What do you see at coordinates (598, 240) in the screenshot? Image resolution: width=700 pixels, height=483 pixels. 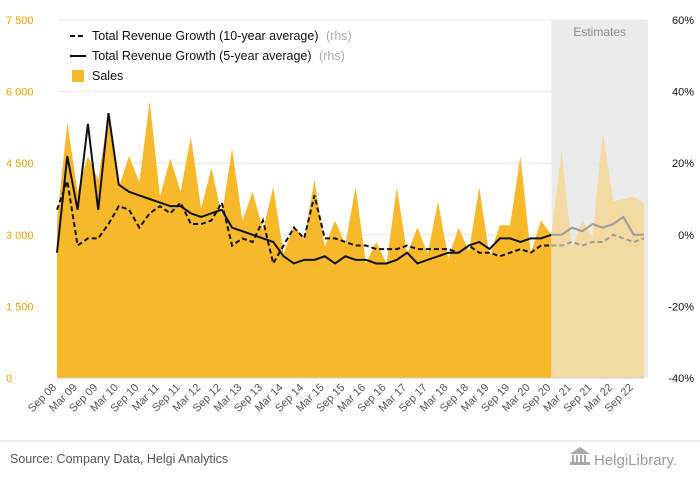 I see `growth-10y-line-estimate` at bounding box center [598, 240].